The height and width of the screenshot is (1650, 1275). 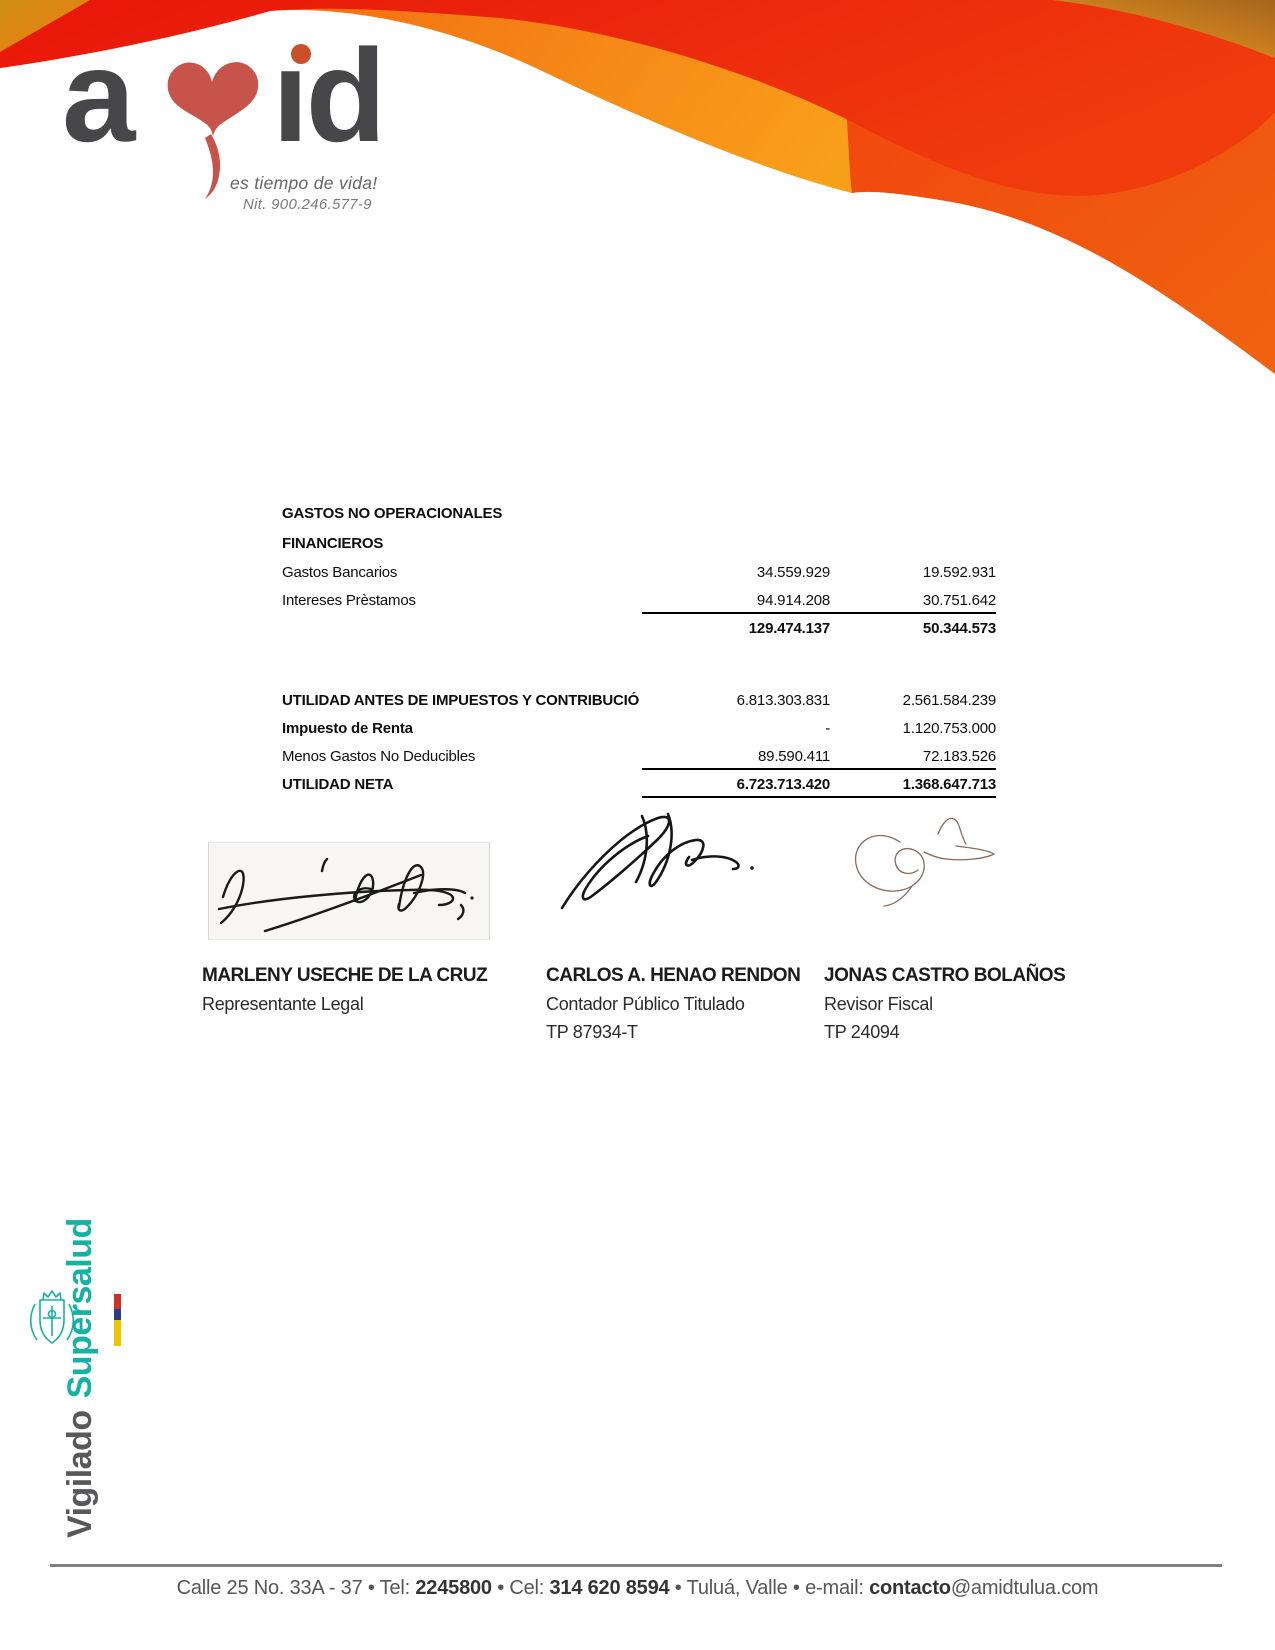 What do you see at coordinates (301, 54) in the screenshot?
I see `logo-i-dot-icon` at bounding box center [301, 54].